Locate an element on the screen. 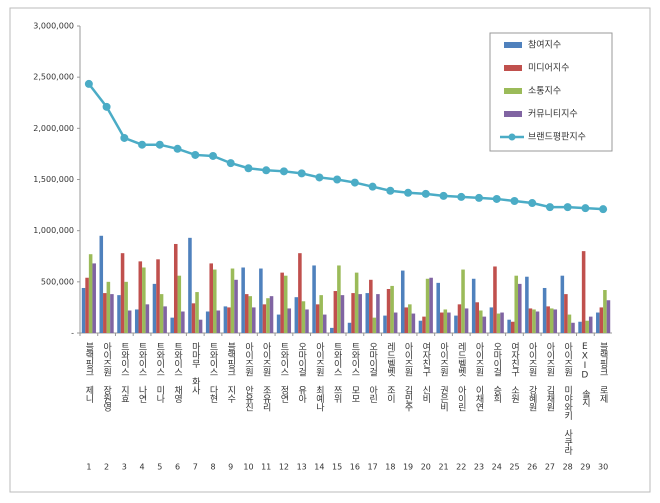 Image resolution: width=660 pixels, height=503 pixels. rank-label: 12 is located at coordinates (284, 467).